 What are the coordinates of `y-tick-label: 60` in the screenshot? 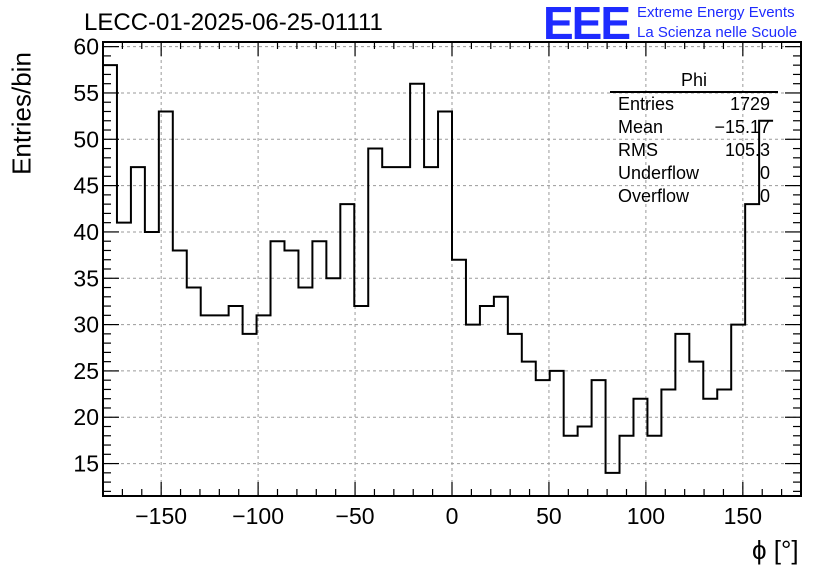 It's located at (86, 47).